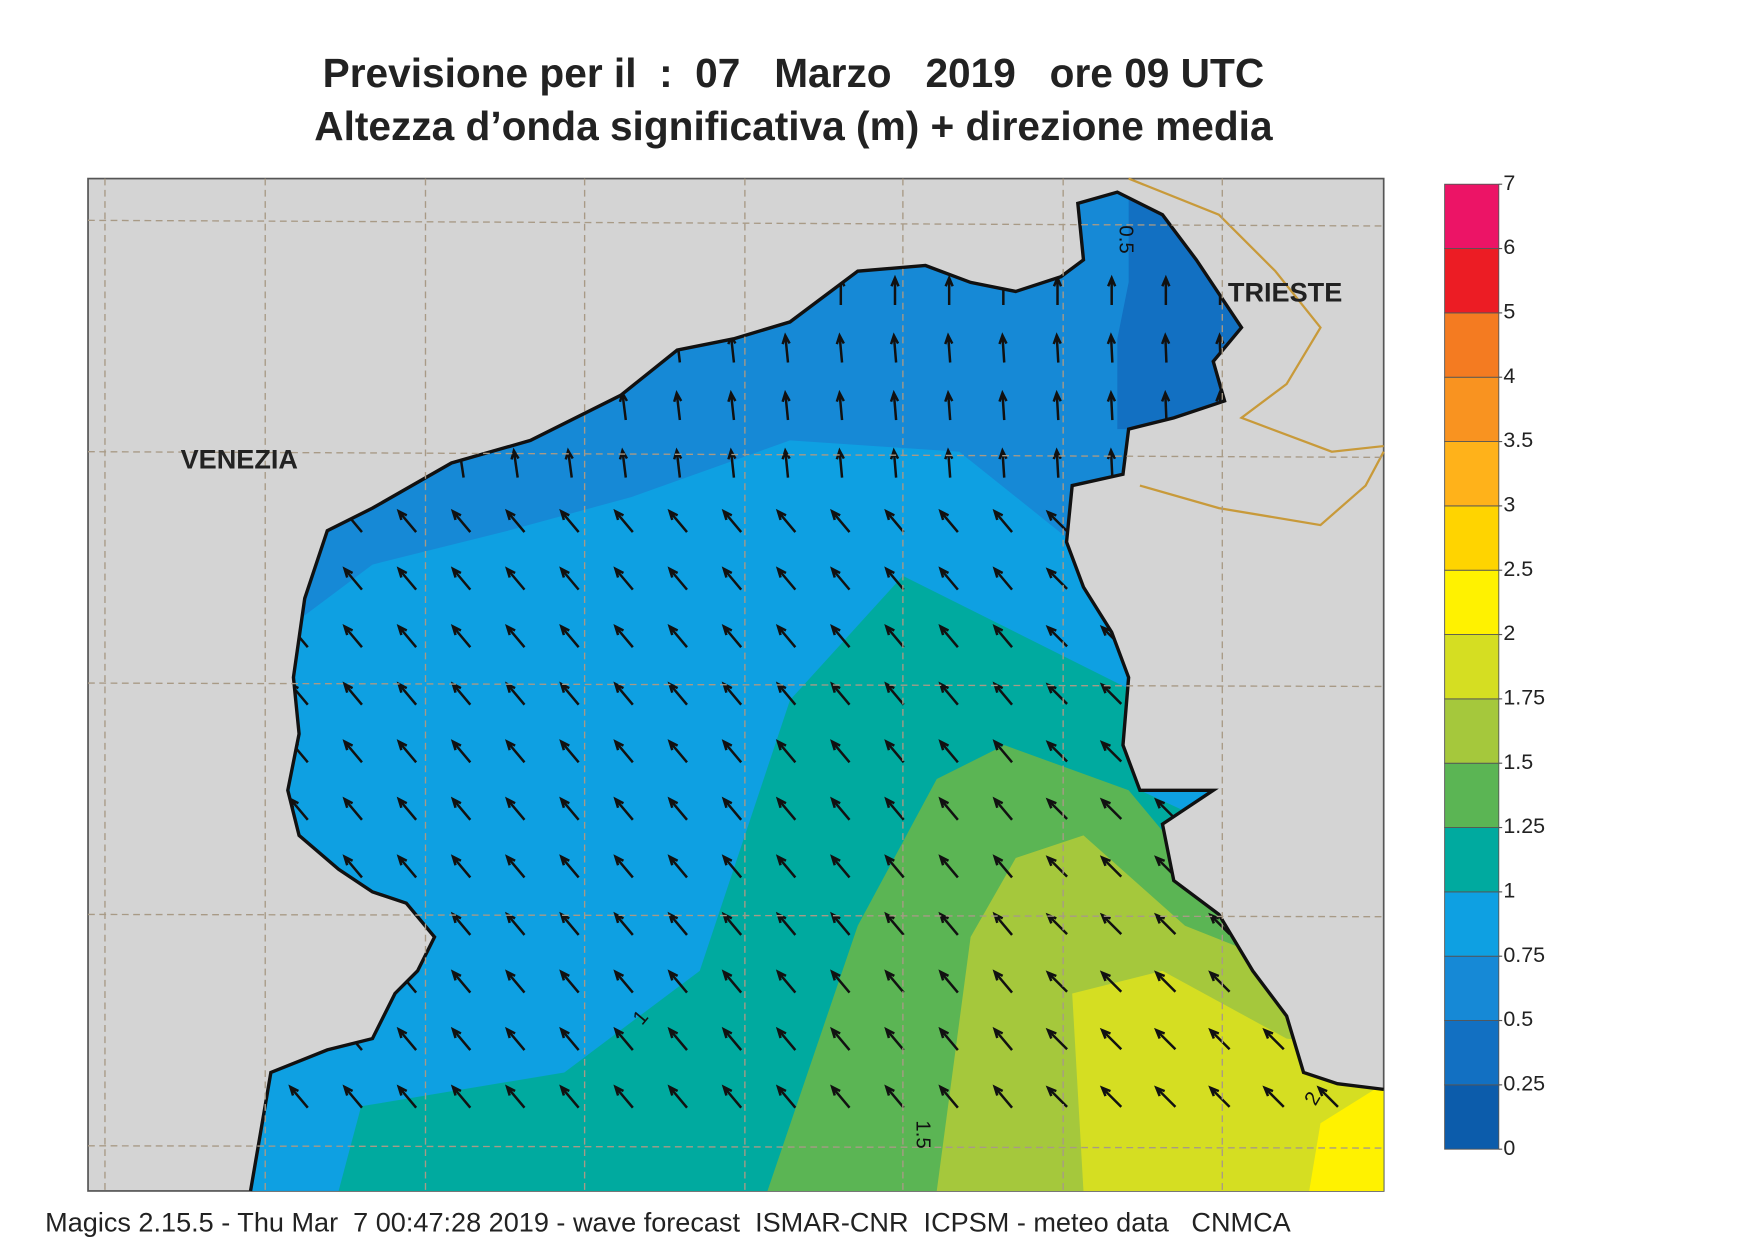 The height and width of the screenshot is (1242, 1755). I want to click on colorbar-tick-label: 1.5, so click(1518, 762).